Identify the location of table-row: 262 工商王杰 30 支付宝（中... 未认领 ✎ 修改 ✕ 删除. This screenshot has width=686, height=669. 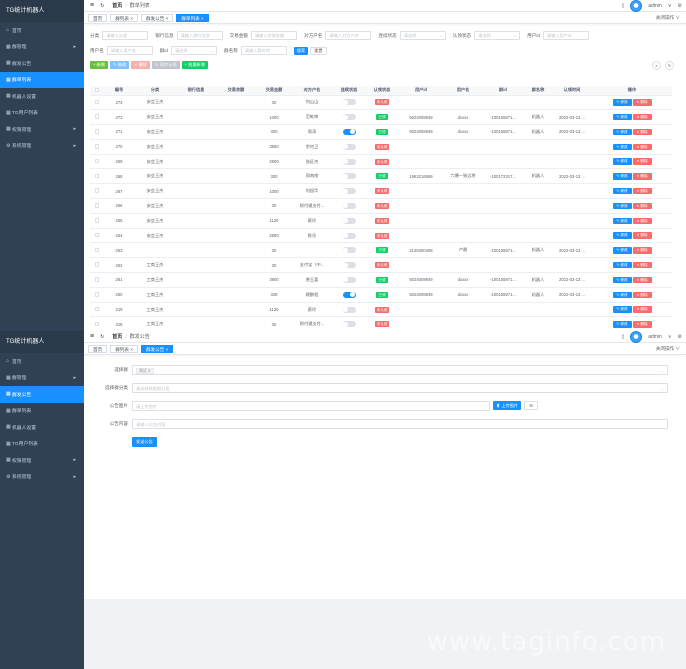
(381, 265).